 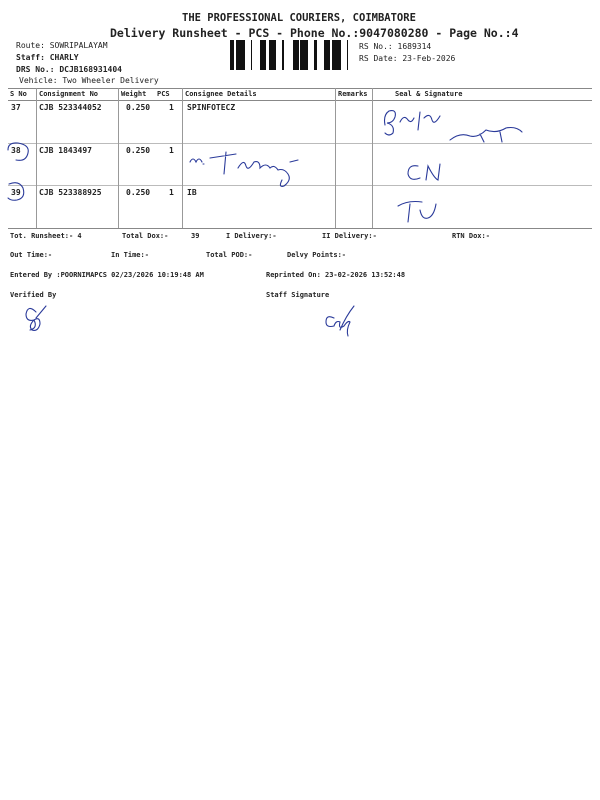 I want to click on table-header-border, so click(x=300, y=100).